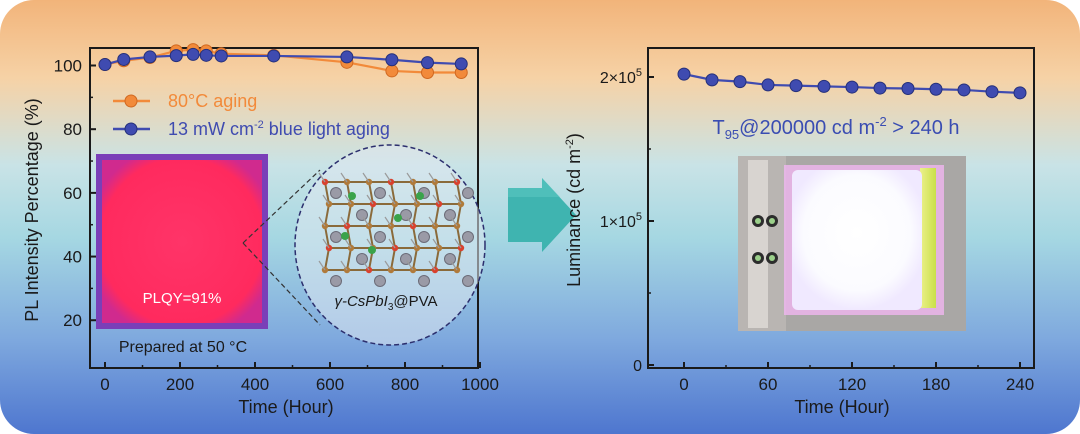  I want to click on right-x-axis-label: Time (Hour), so click(841, 407).